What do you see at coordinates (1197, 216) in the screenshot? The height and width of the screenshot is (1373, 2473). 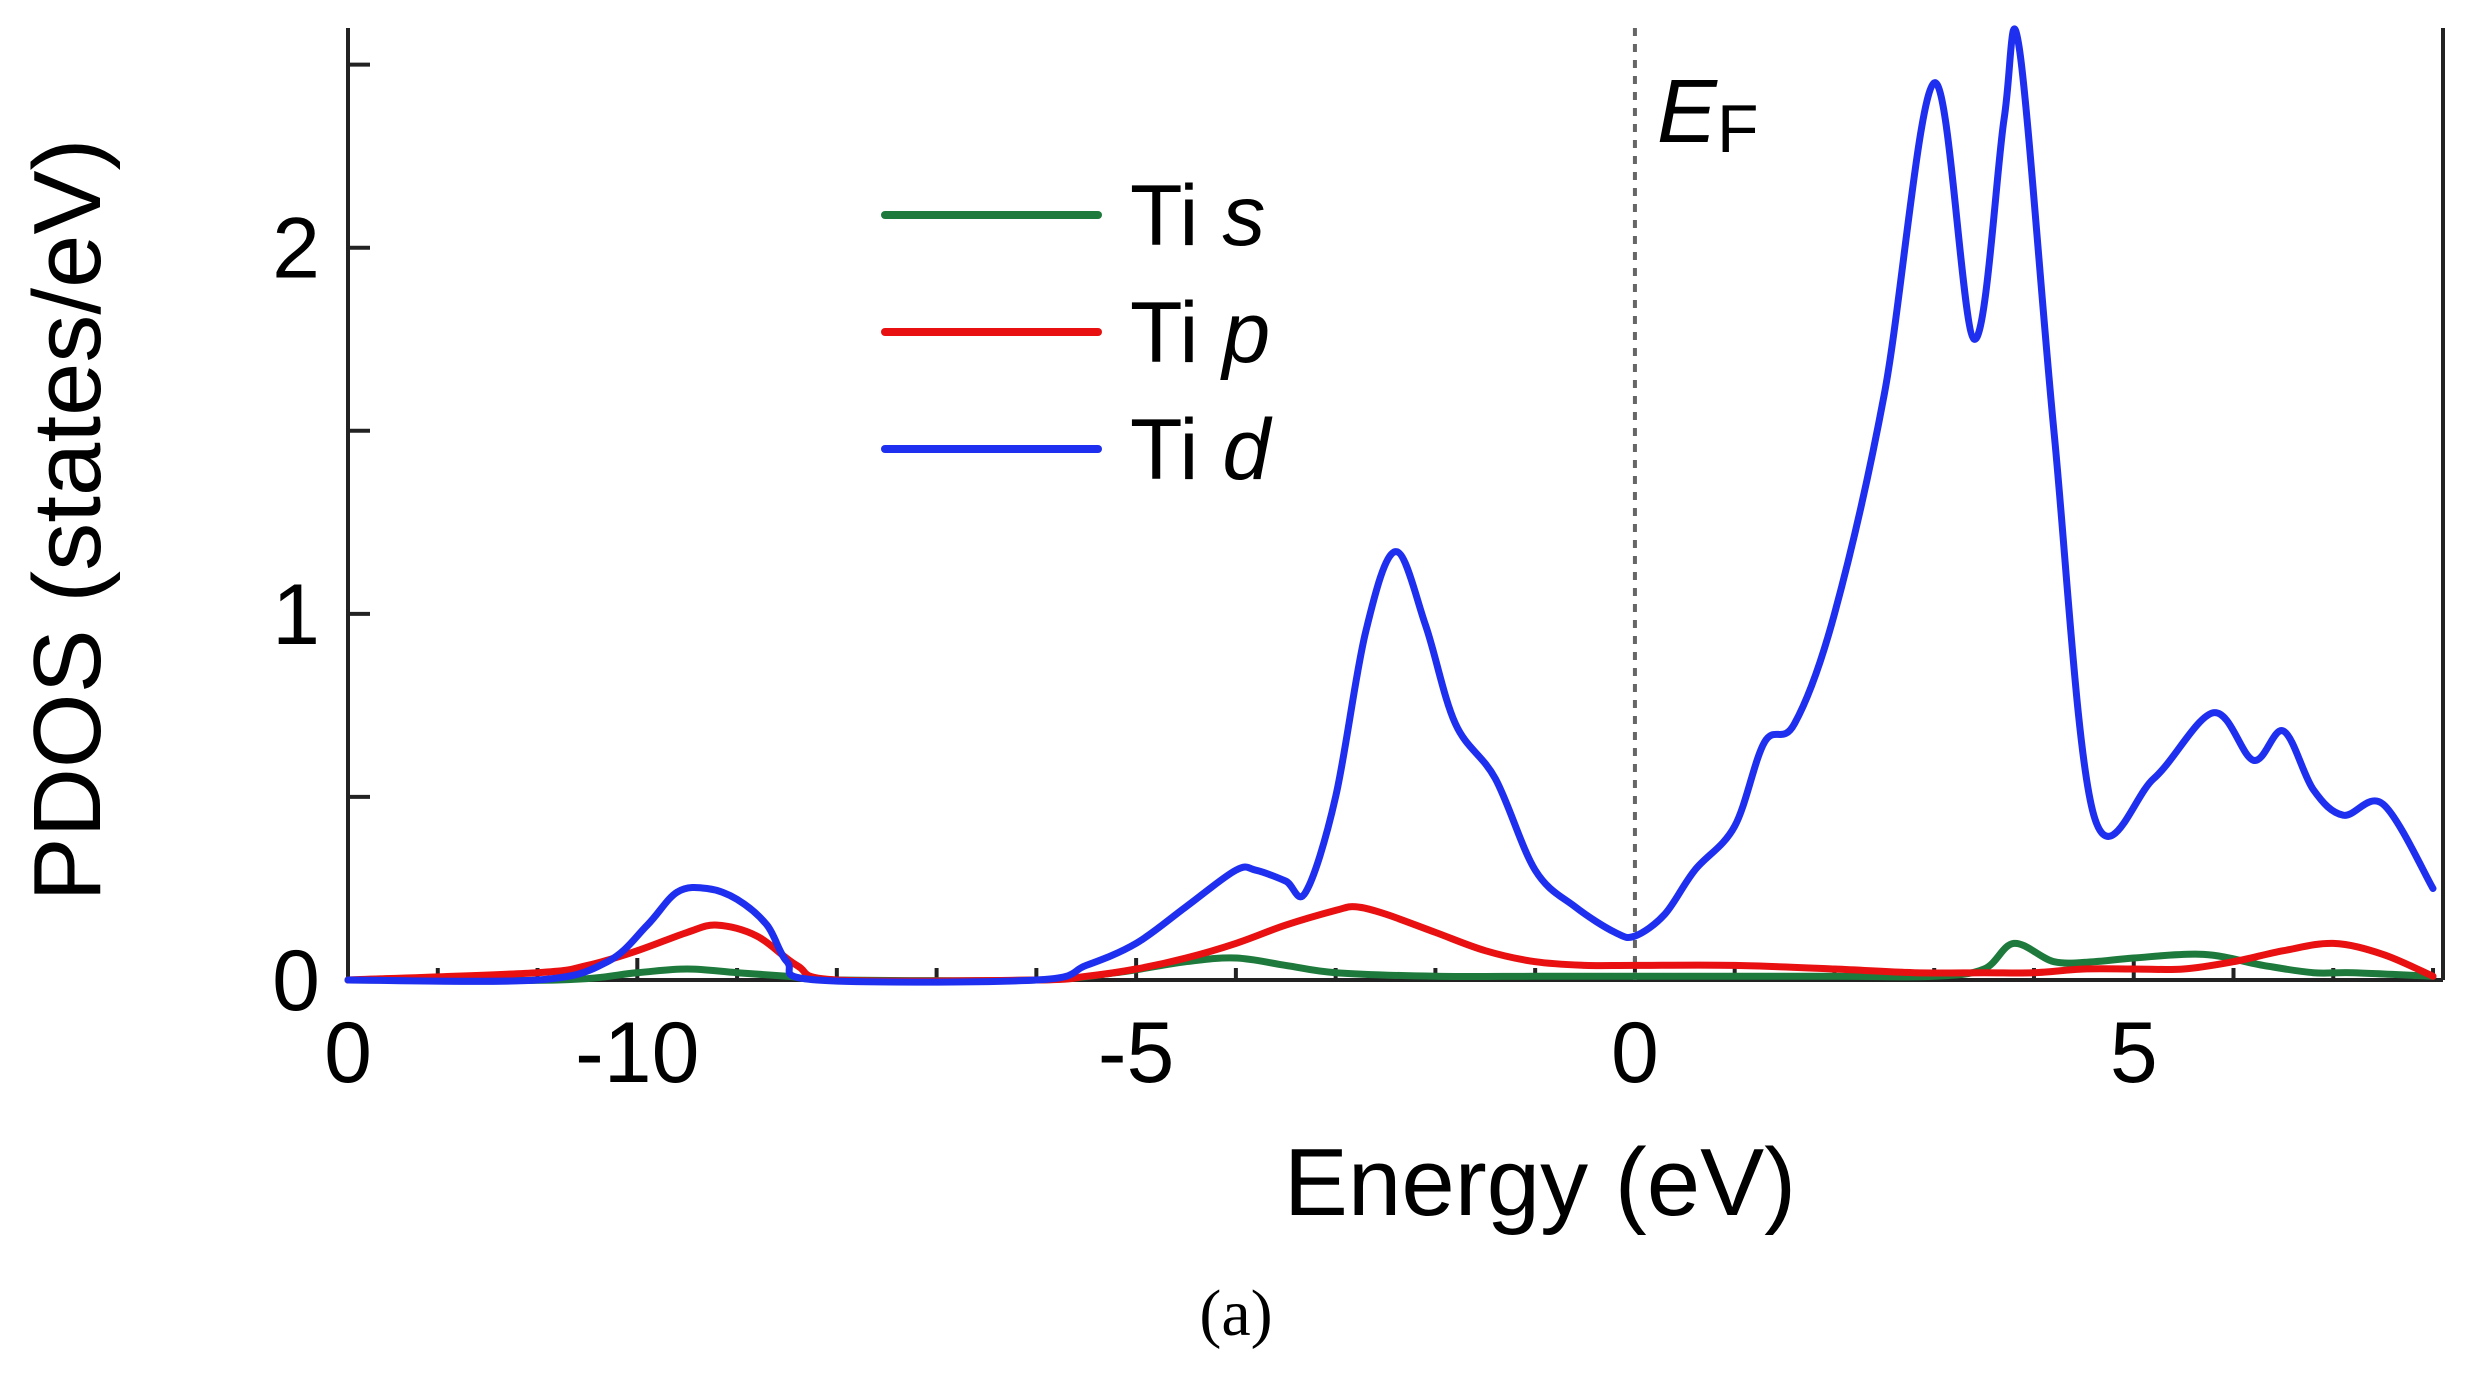 I see `legend-label-ti-s: Ti s` at bounding box center [1197, 216].